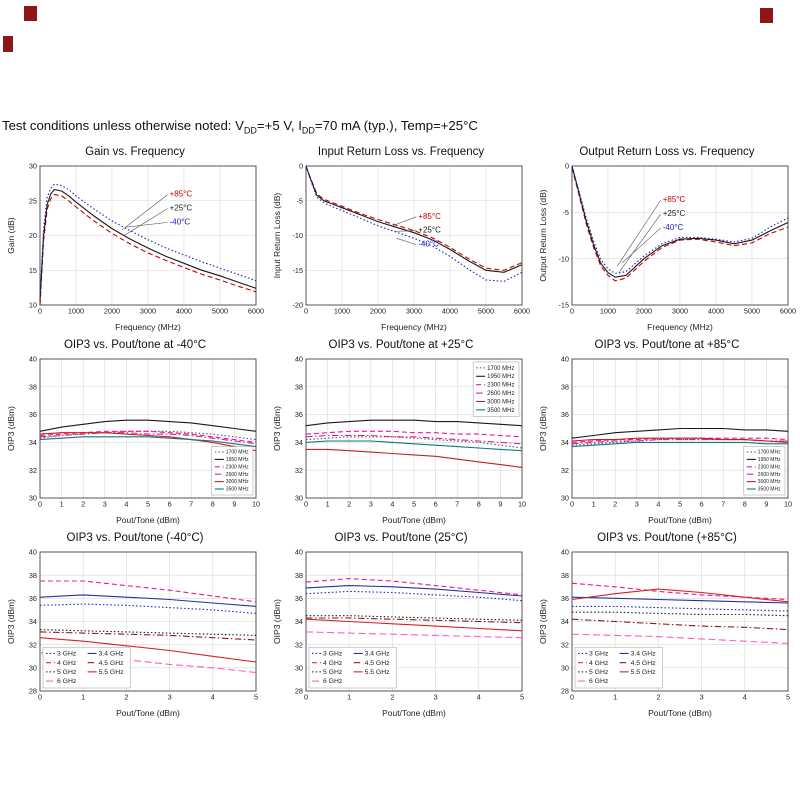 The height and width of the screenshot is (800, 800). What do you see at coordinates (33, 621) in the screenshot?
I see `svg-text: 34` at bounding box center [33, 621].